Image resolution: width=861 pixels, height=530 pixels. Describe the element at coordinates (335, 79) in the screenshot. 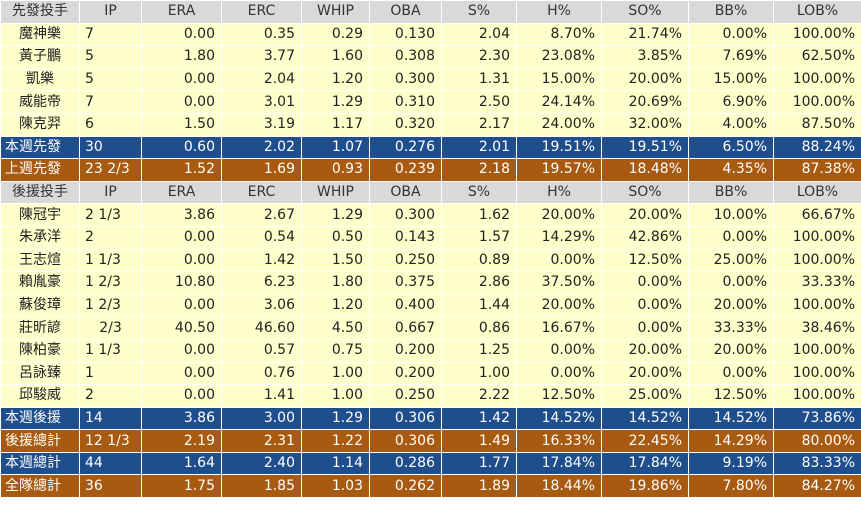

I see `cell-whip: 1.20` at that location.